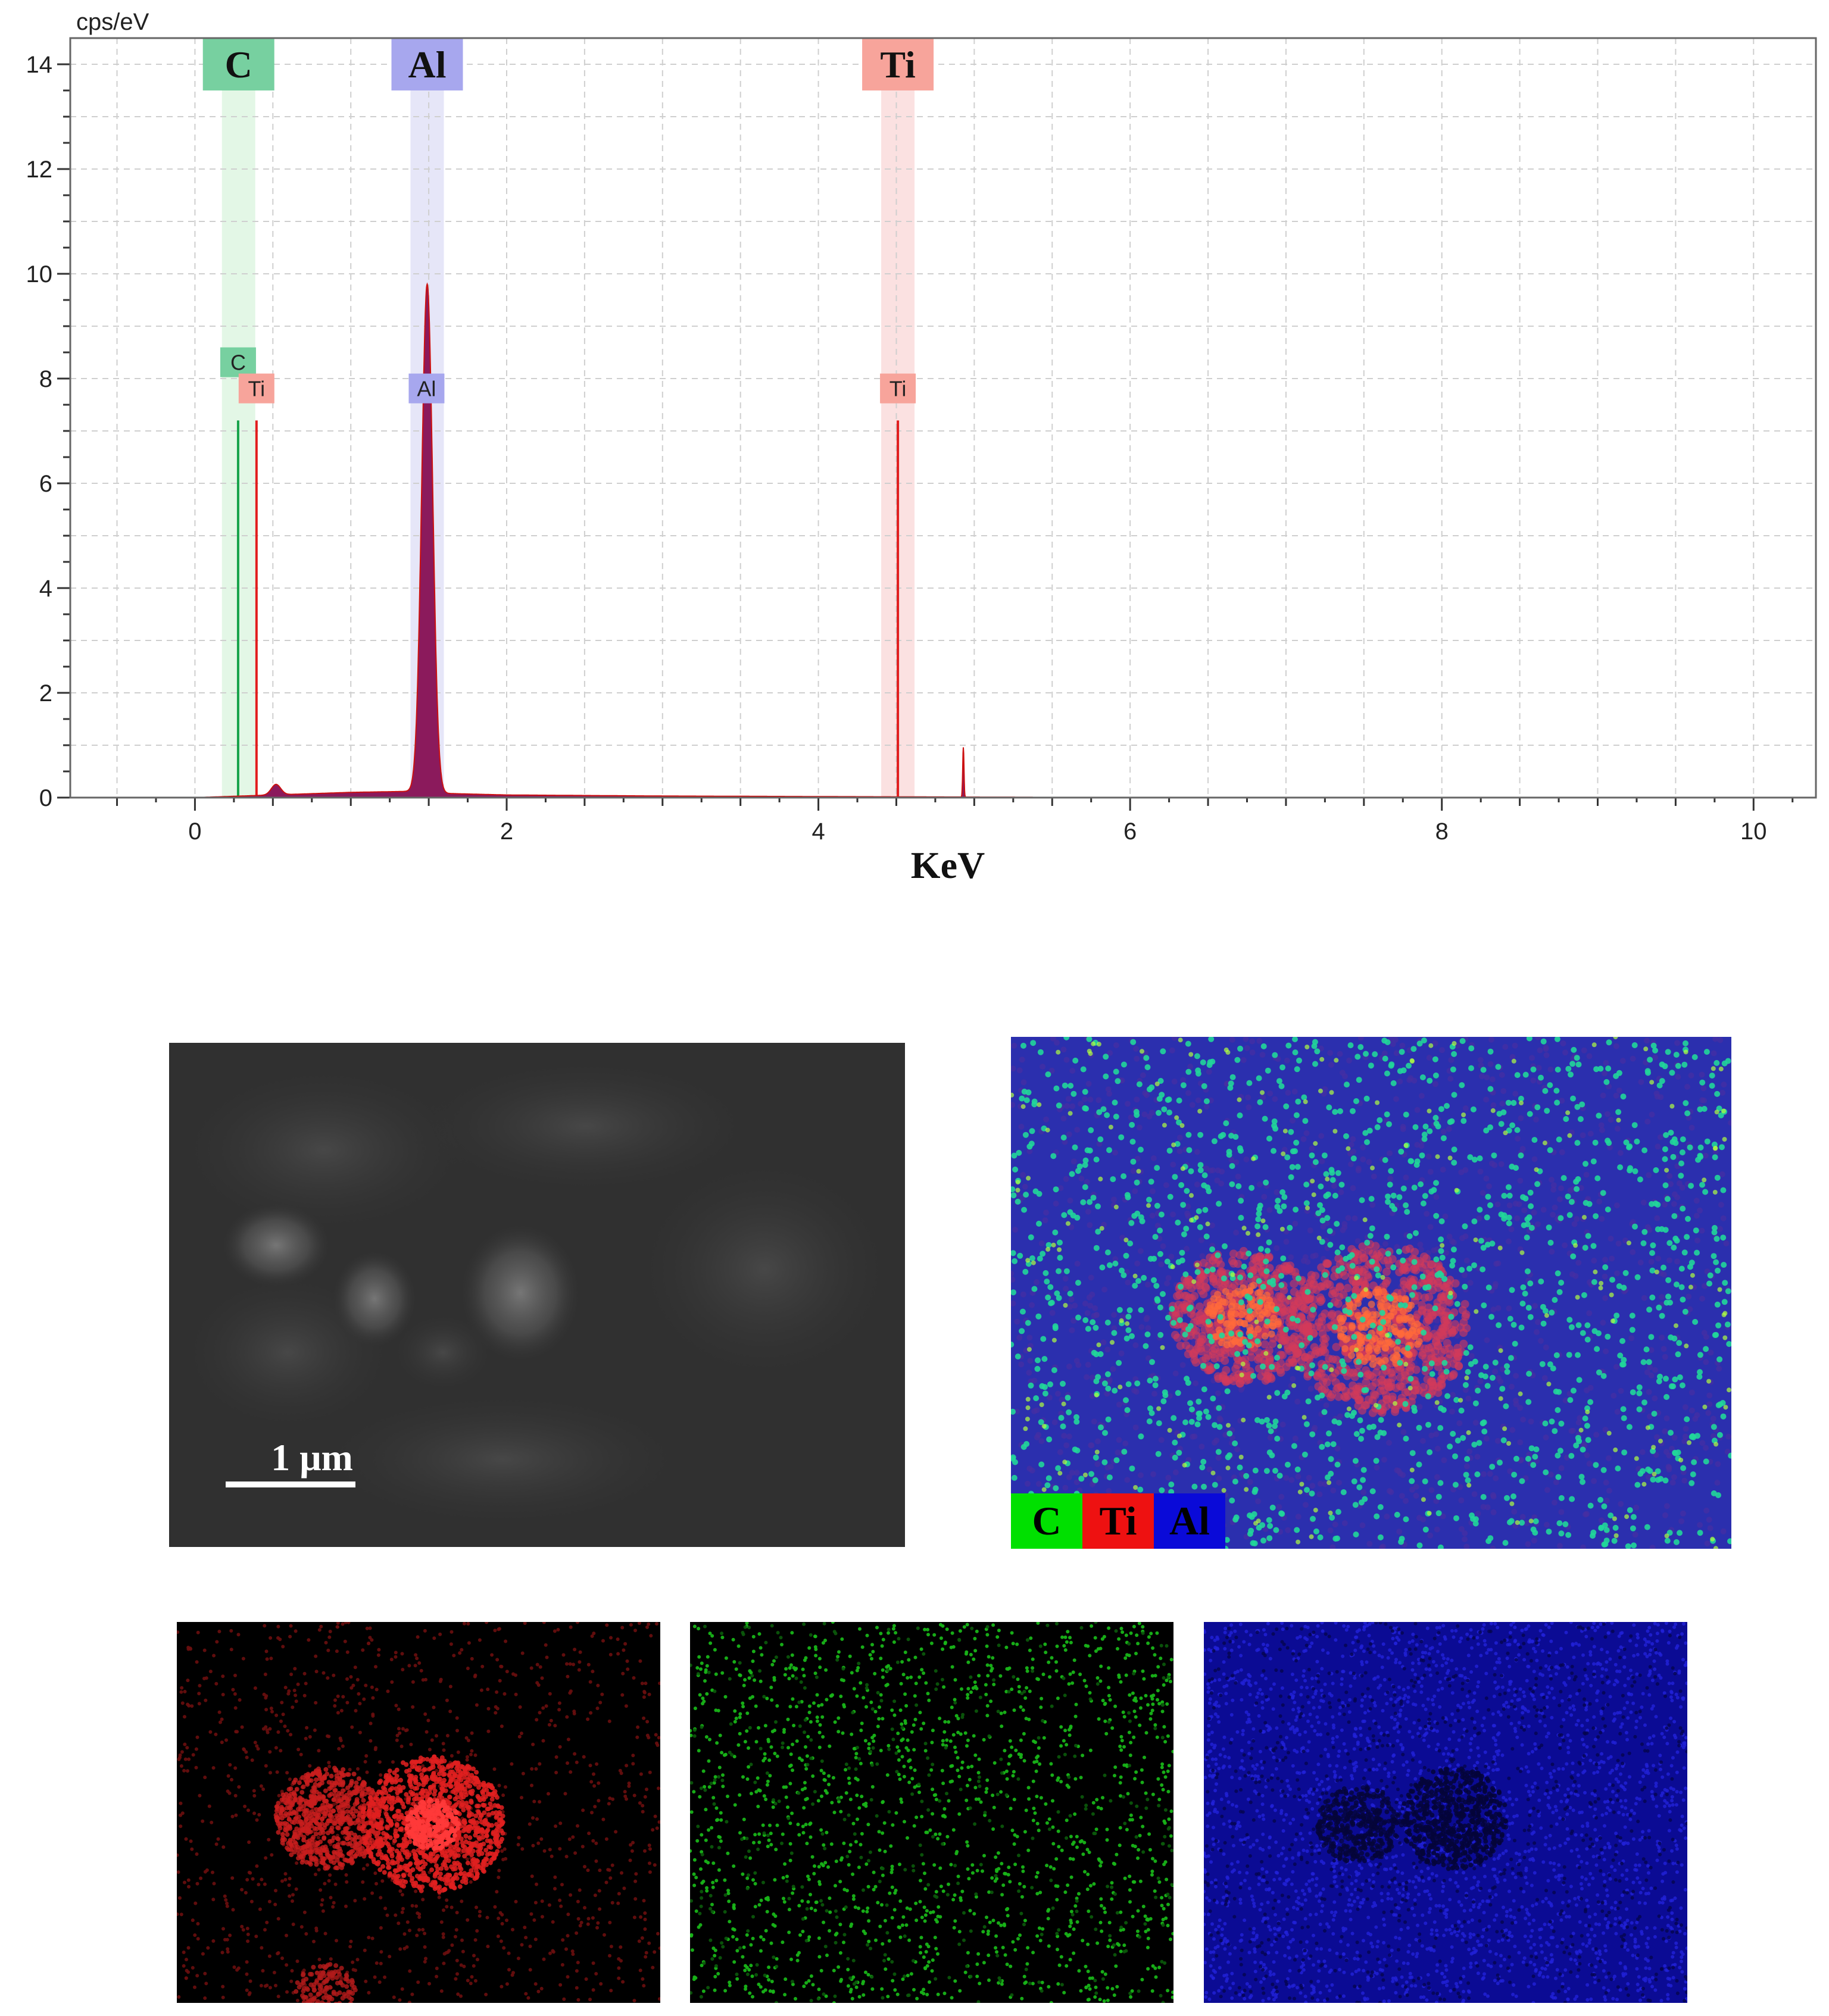 This screenshot has width=1829, height=2016. I want to click on x-tick-label: 0, so click(194, 831).